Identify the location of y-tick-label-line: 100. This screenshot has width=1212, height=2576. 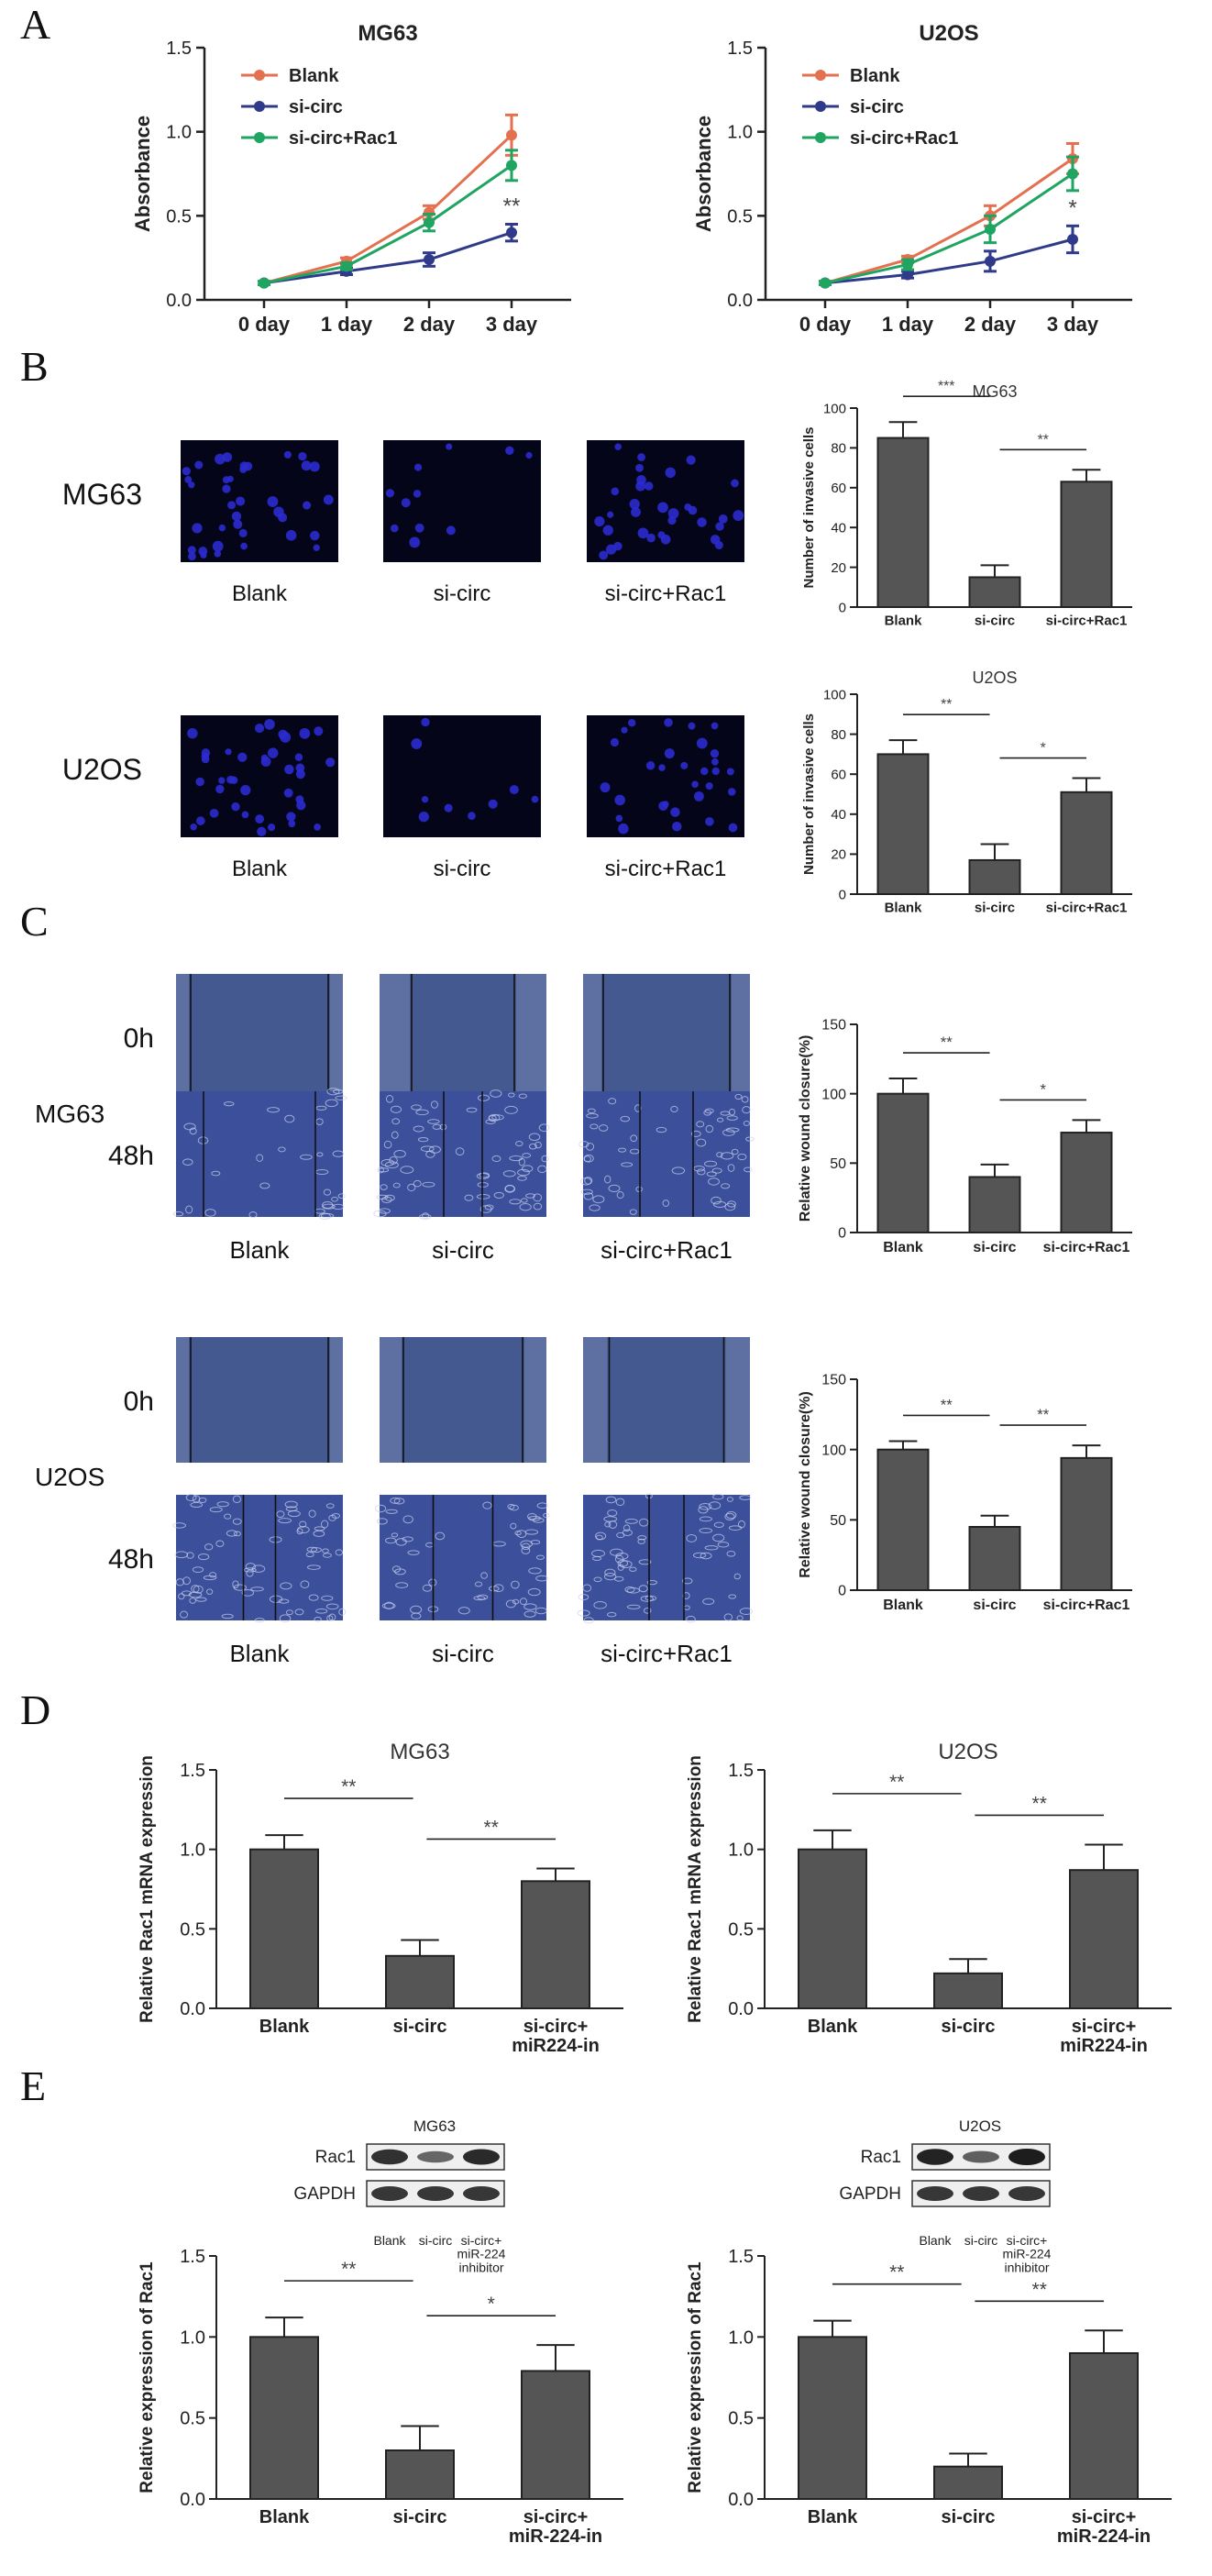
(833, 1094).